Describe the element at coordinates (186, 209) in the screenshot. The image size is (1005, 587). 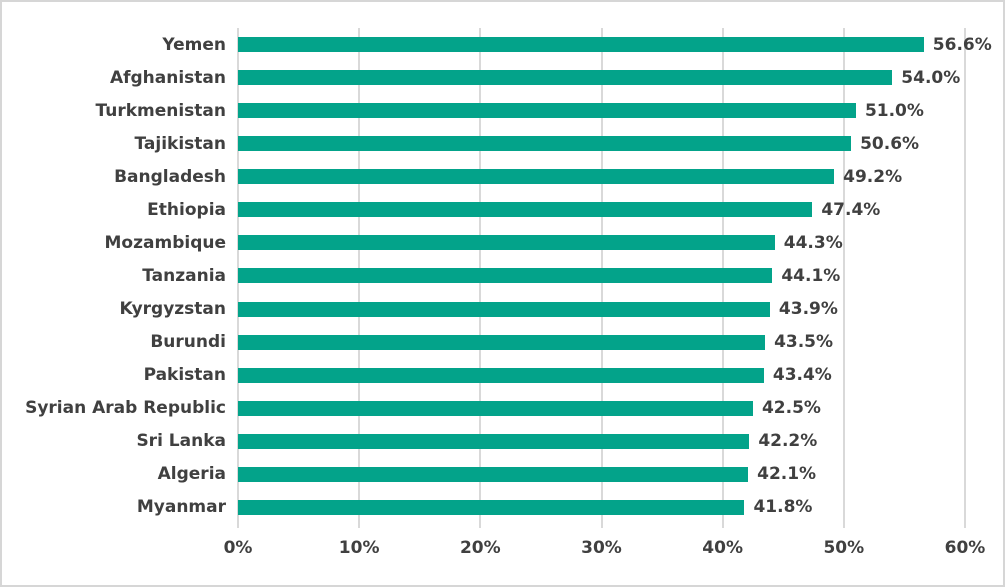
I see `category-label: Ethiopia` at that location.